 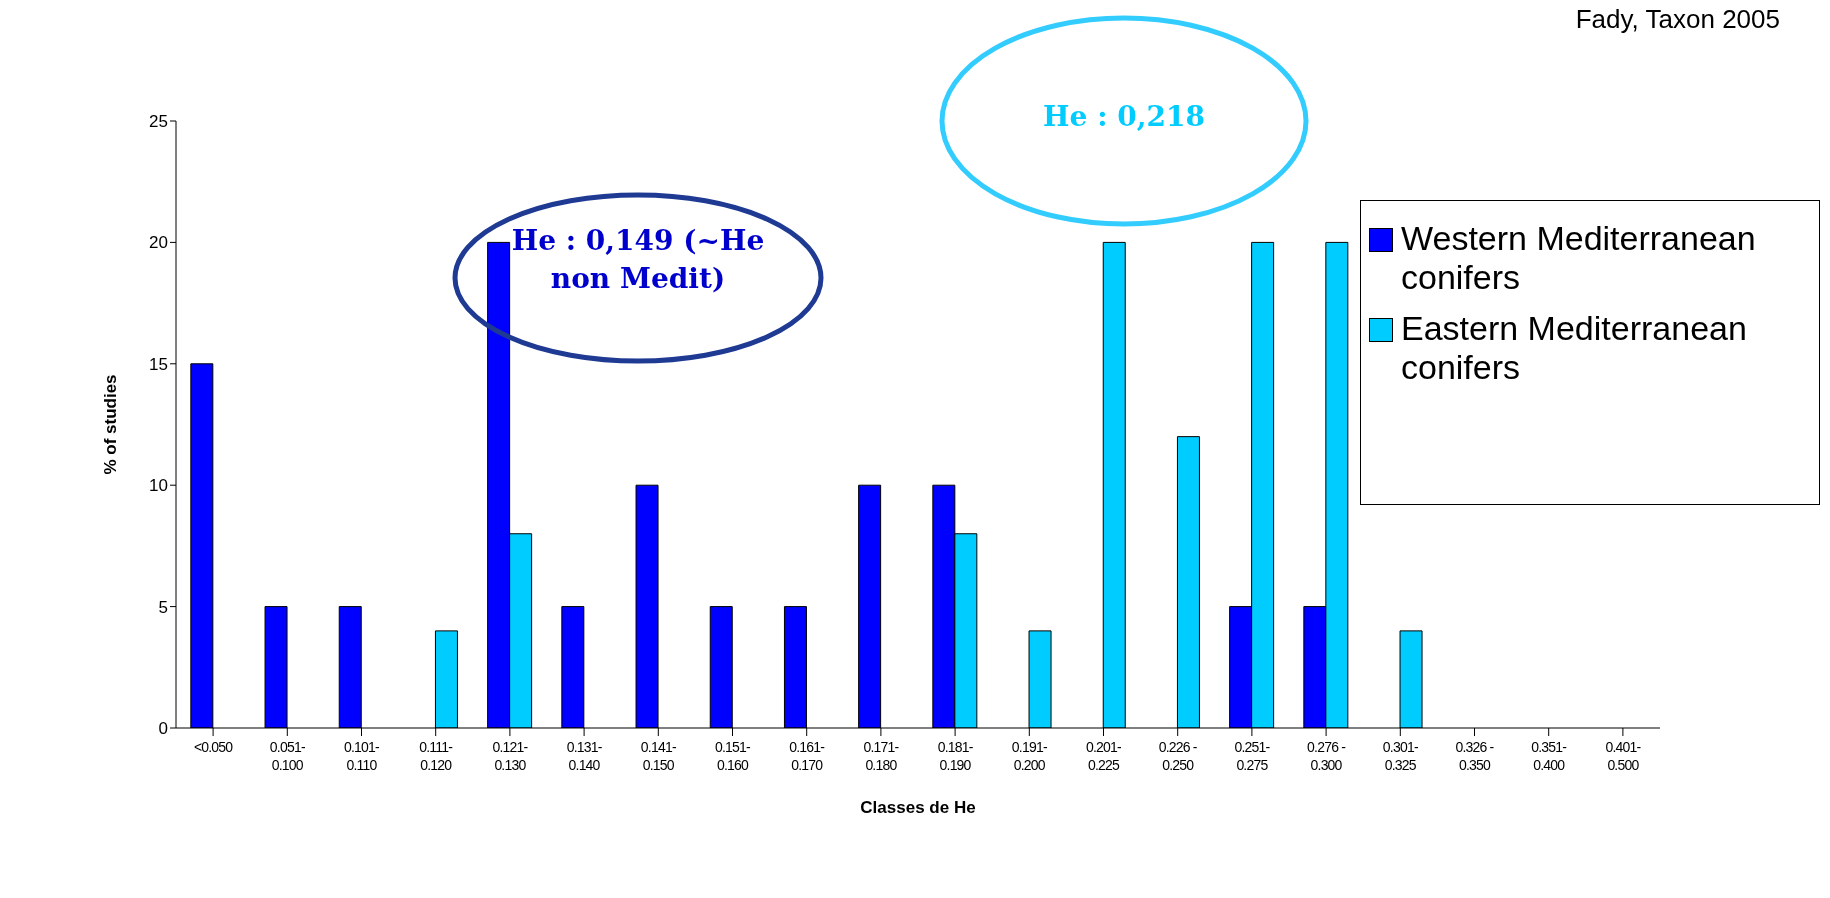 I want to click on x-tick-label: 0.141- 0.150, so click(x=658, y=756).